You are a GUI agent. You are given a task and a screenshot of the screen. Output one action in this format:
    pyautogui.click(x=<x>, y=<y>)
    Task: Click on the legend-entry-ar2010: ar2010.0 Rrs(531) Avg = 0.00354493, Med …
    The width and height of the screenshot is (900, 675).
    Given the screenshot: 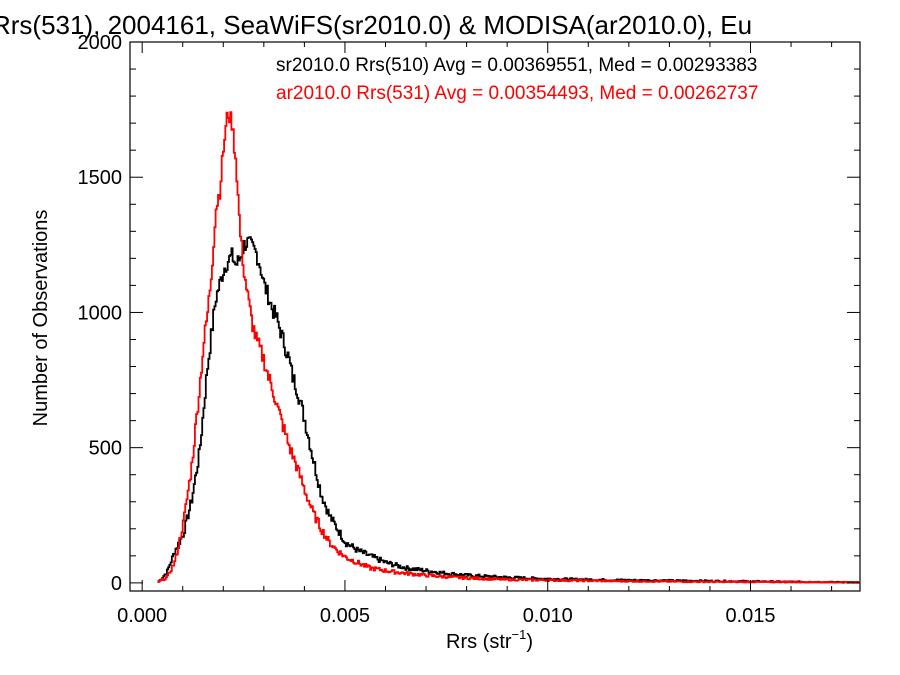 What is the action you would take?
    pyautogui.click(x=517, y=93)
    